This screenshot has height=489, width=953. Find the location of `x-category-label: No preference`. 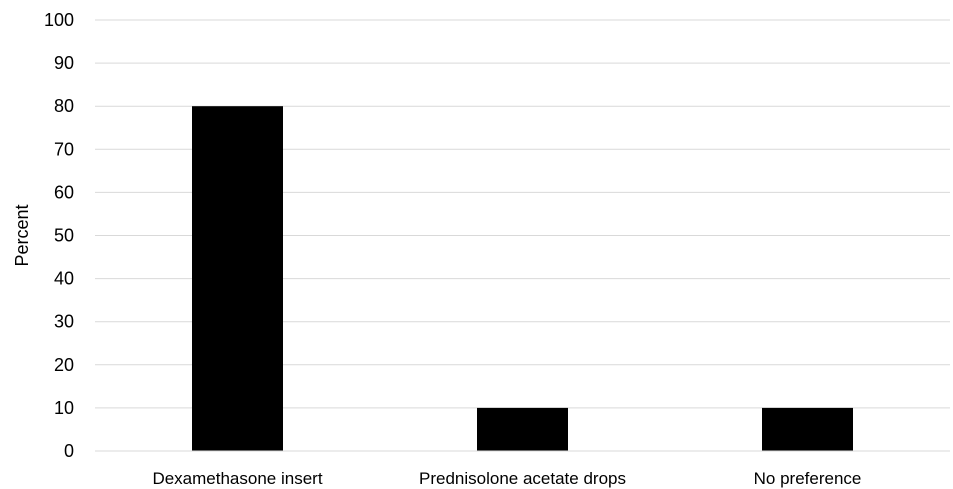

x-category-label: No preference is located at coordinates (808, 478).